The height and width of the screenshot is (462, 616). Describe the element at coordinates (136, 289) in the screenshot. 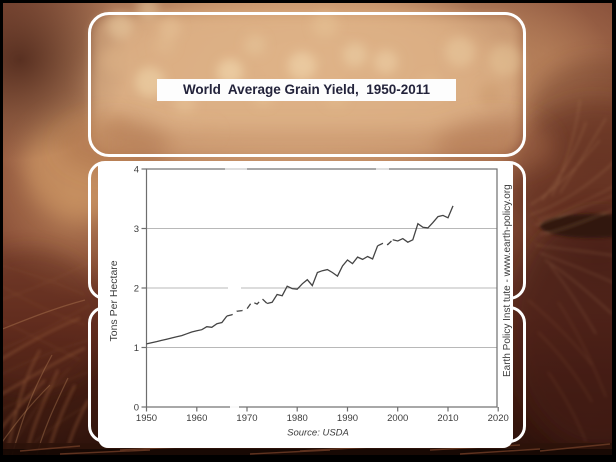

I see `svg-text: 2` at that location.